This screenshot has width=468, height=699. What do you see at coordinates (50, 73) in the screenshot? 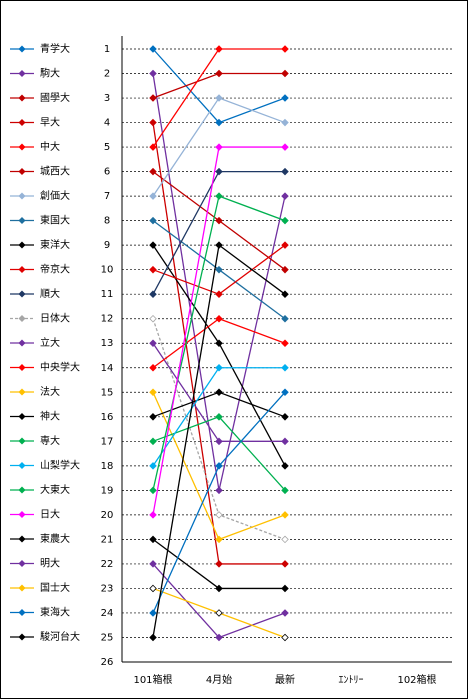
I see `legend-label: 駒大` at bounding box center [50, 73].